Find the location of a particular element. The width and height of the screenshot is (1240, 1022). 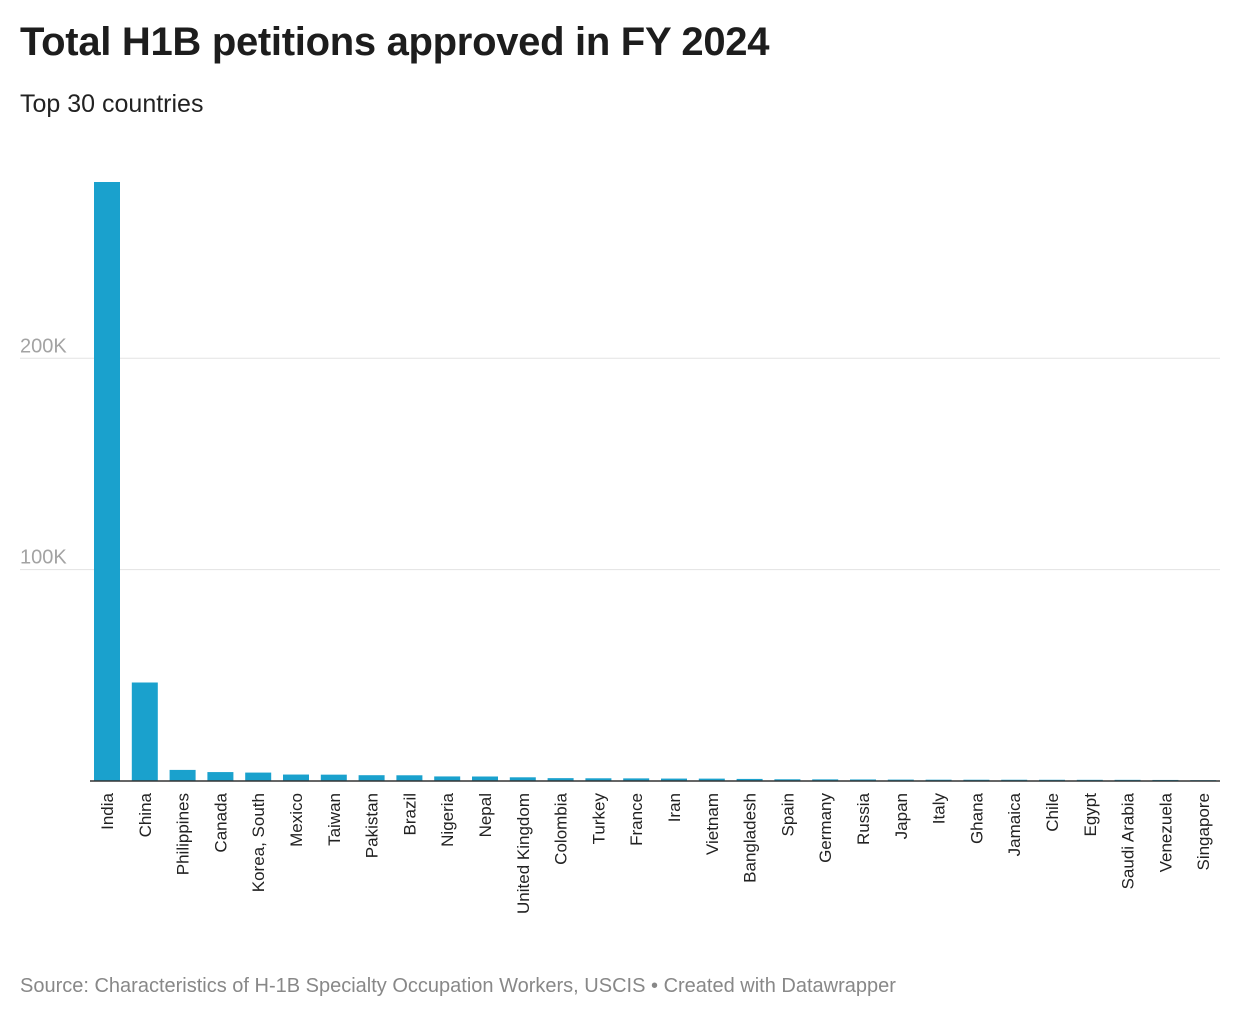

category-label: Colombia is located at coordinates (561, 828).